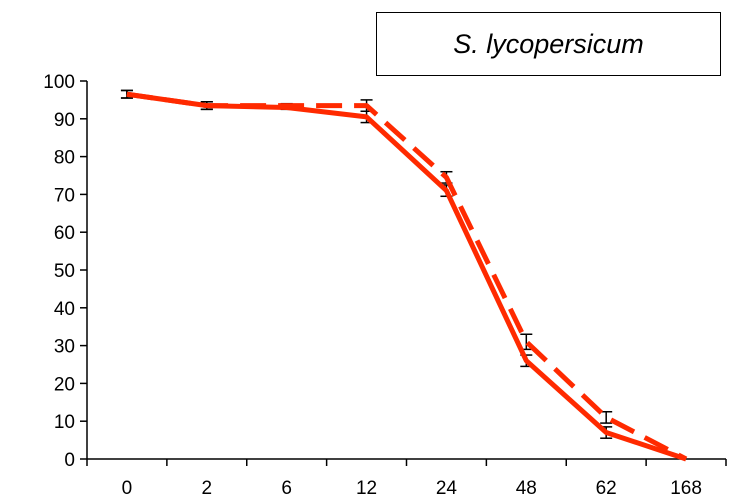 The width and height of the screenshot is (735, 502). Describe the element at coordinates (64, 271) in the screenshot. I see `y-tick-label: 50` at that location.